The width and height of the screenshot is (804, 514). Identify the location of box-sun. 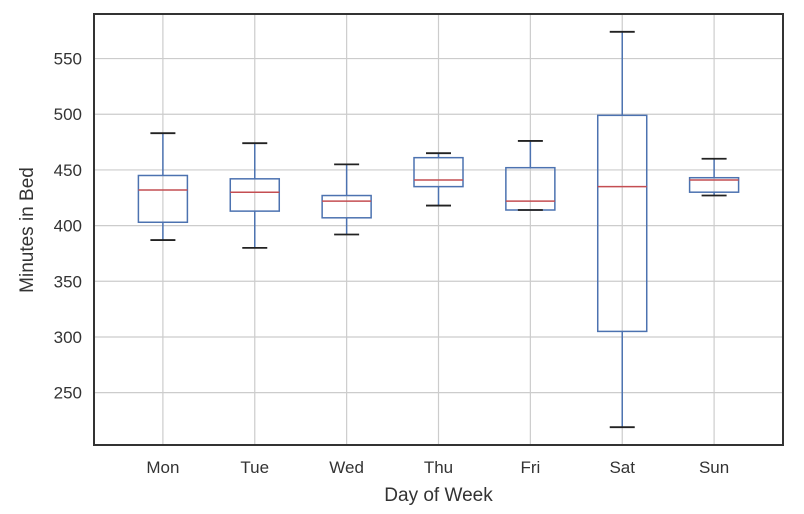
(714, 177).